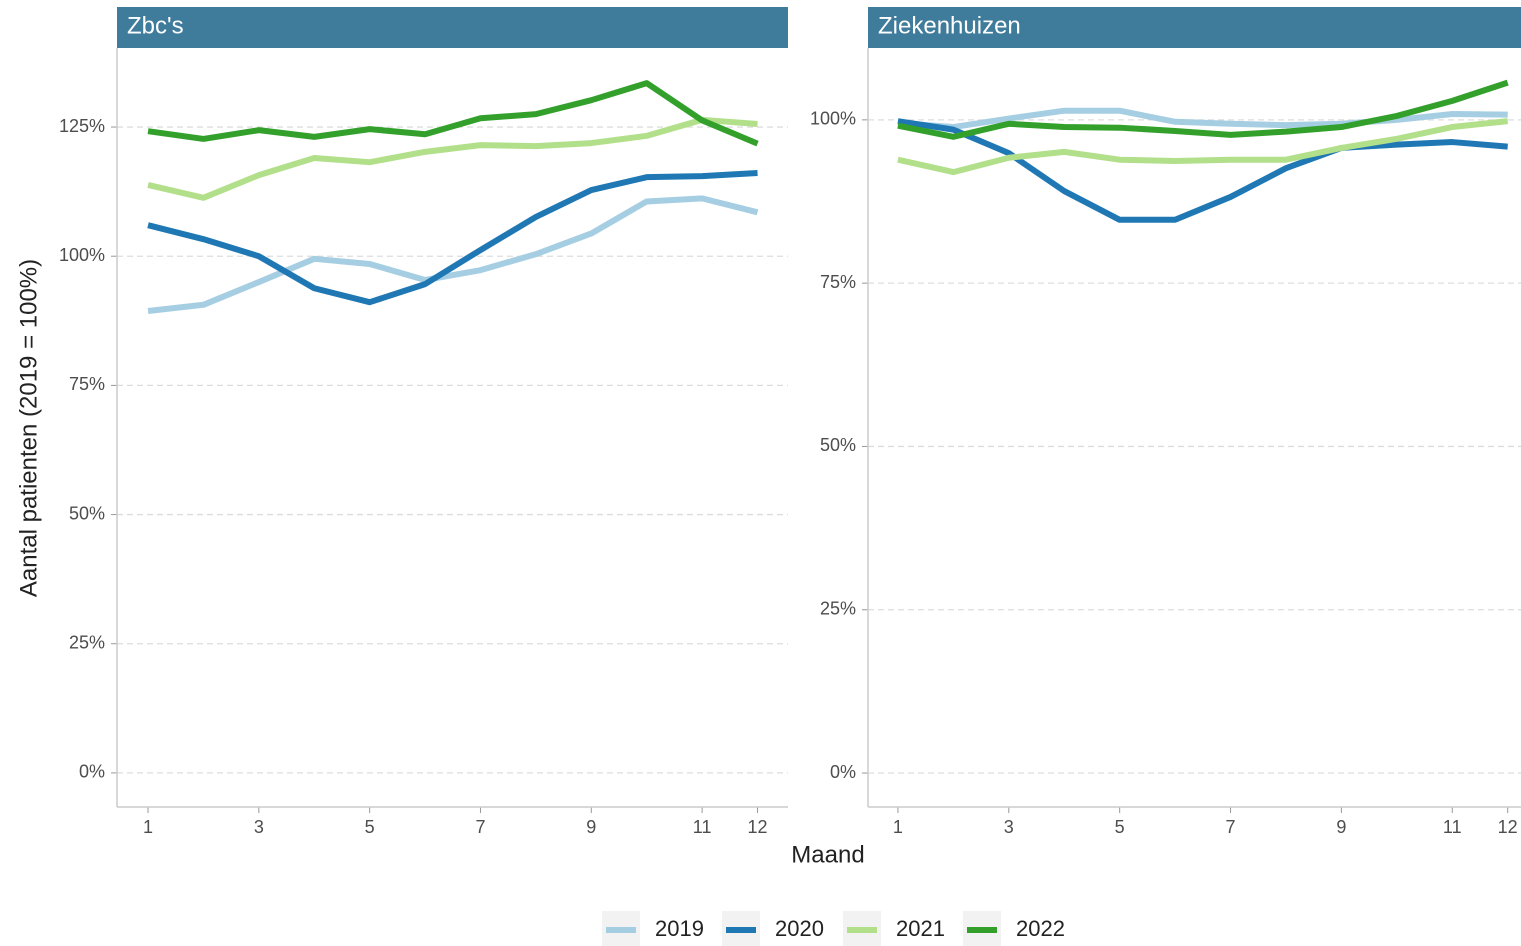 Image resolution: width=1521 pixels, height=946 pixels. What do you see at coordinates (799, 928) in the screenshot?
I see `legend-label: 2020` at bounding box center [799, 928].